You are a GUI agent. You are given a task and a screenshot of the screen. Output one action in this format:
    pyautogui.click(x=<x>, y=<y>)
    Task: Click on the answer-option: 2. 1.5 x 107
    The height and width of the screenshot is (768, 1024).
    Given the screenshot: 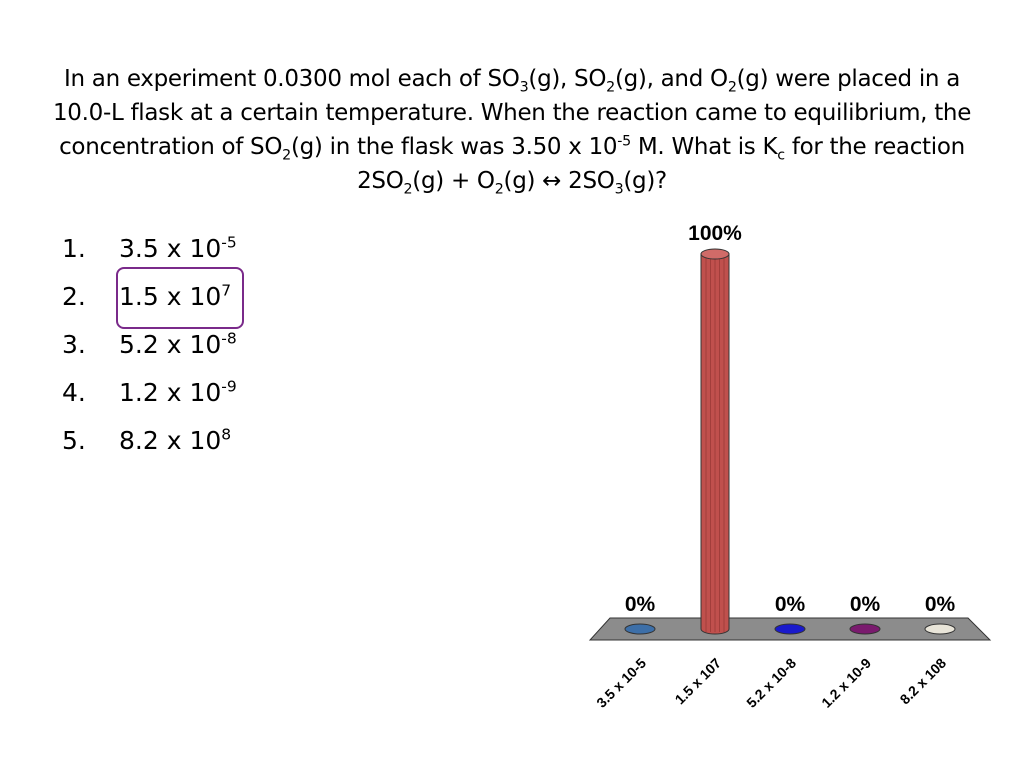 What is the action you would take?
    pyautogui.click(x=149, y=300)
    